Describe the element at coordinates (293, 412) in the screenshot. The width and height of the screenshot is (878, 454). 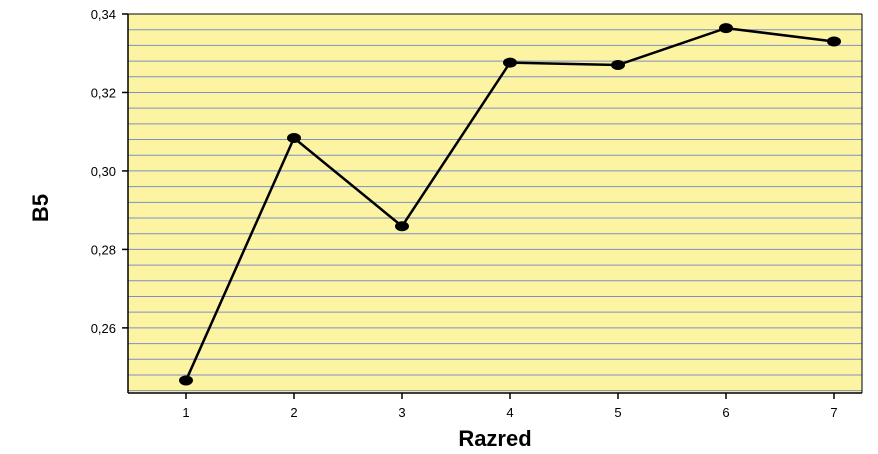
I see `x-tick-label: 2` at that location.